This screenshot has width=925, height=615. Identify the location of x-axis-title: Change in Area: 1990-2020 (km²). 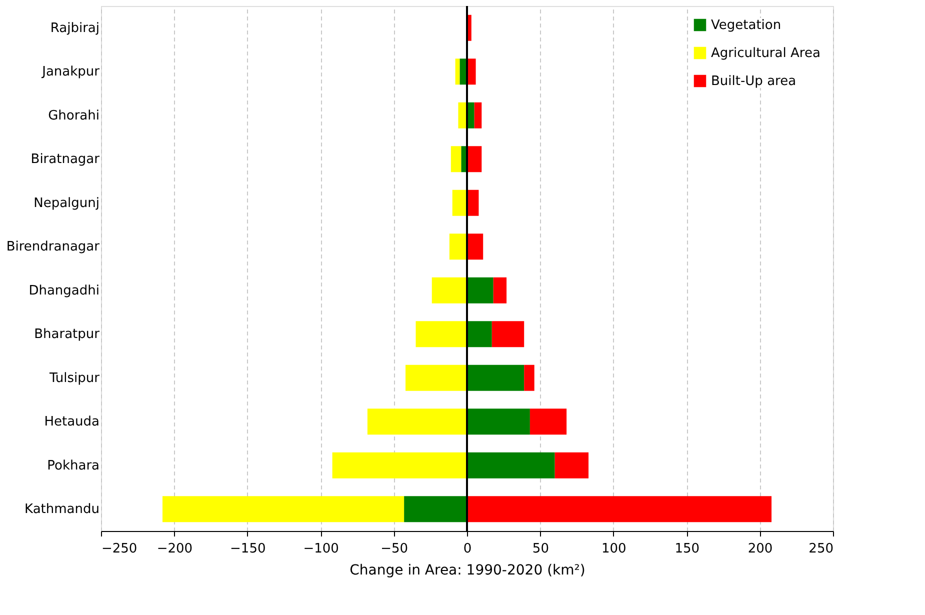
(468, 570).